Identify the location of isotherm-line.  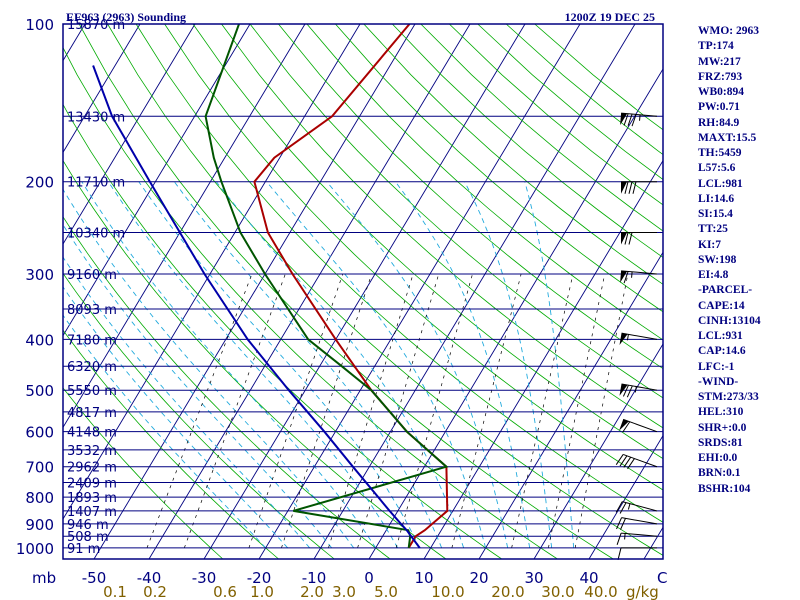
(570, 405).